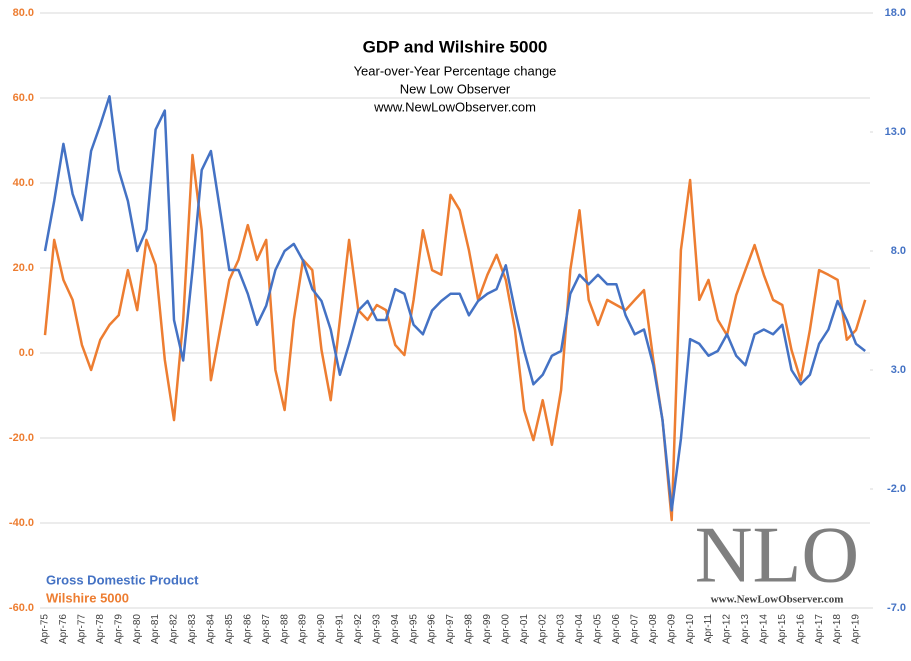  I want to click on y-tick-label: -60.0, so click(21, 608).